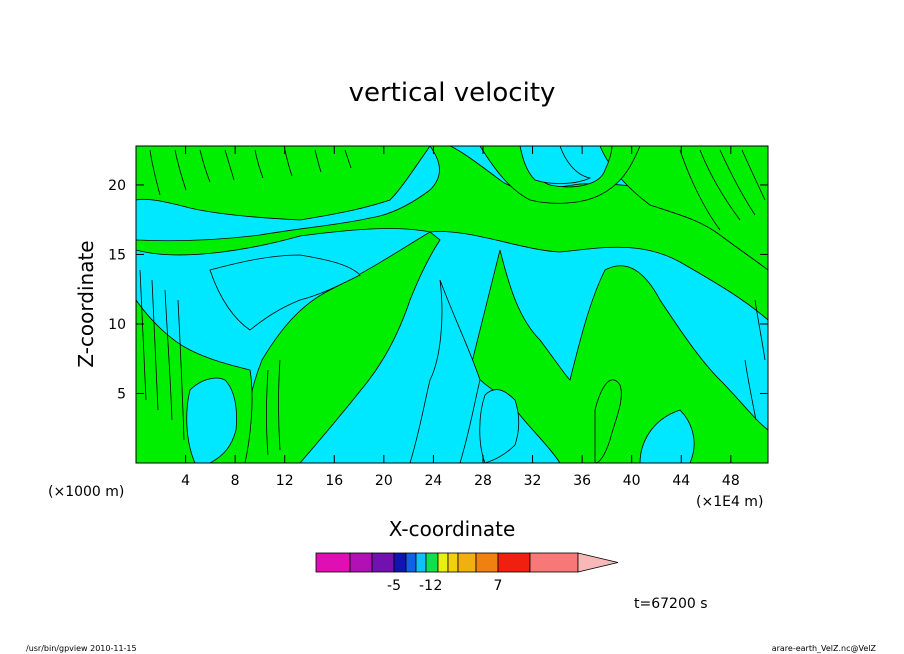  I want to click on x-tick-label: 20, so click(384, 481).